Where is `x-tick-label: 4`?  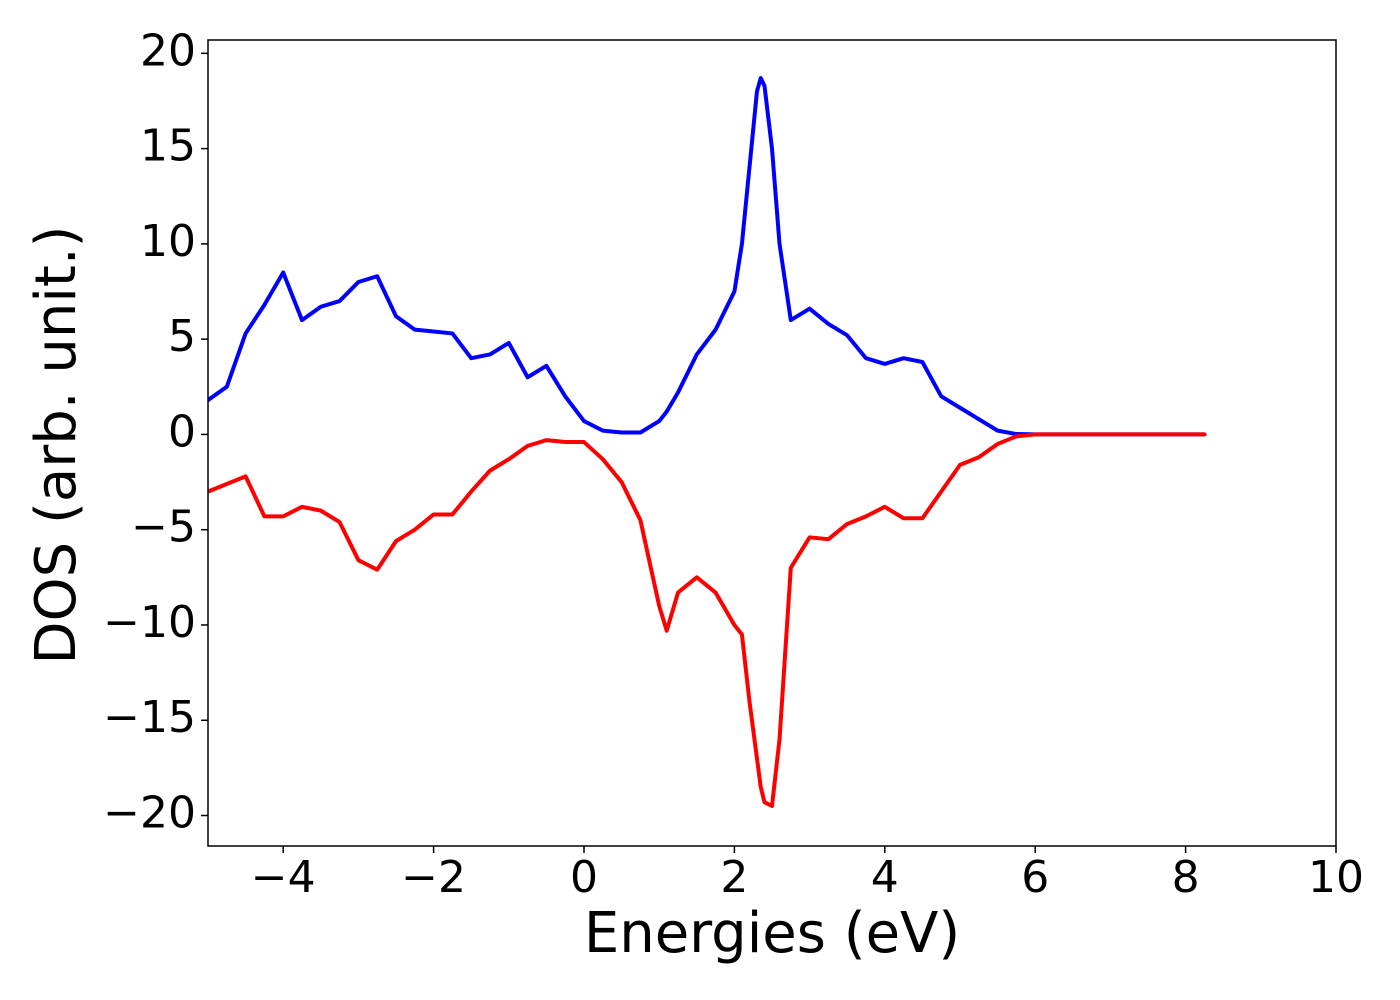 x-tick-label: 4 is located at coordinates (885, 877).